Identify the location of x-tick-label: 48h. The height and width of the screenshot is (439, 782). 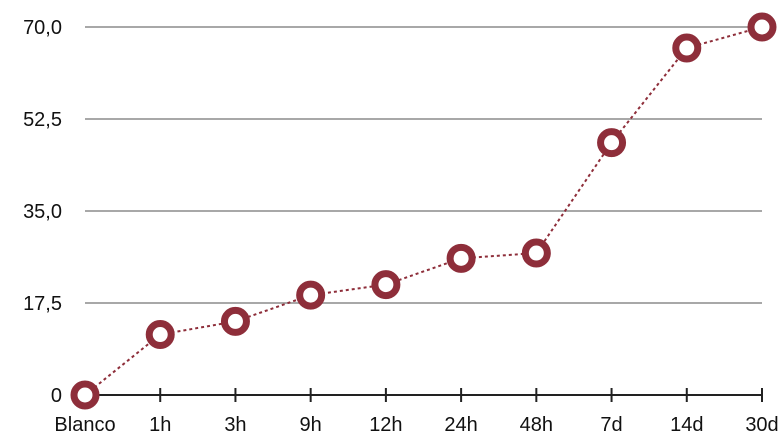
(536, 424).